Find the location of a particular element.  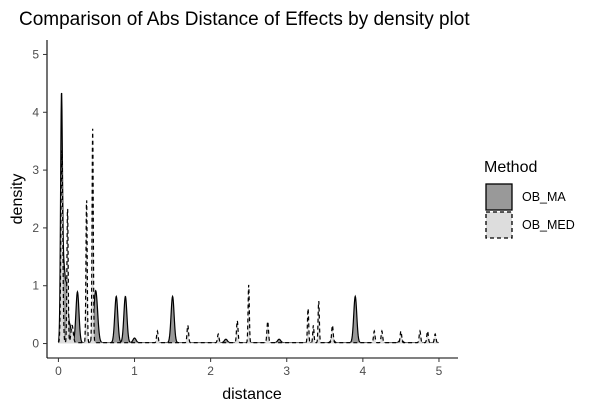

legend-key-ob-ma is located at coordinates (499, 197).